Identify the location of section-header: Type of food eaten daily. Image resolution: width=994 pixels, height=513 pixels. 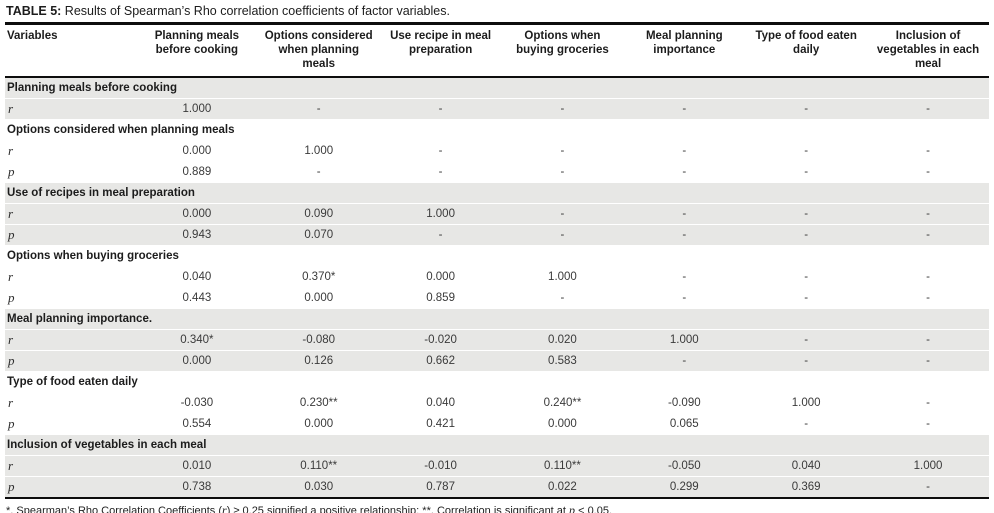
(72, 381).